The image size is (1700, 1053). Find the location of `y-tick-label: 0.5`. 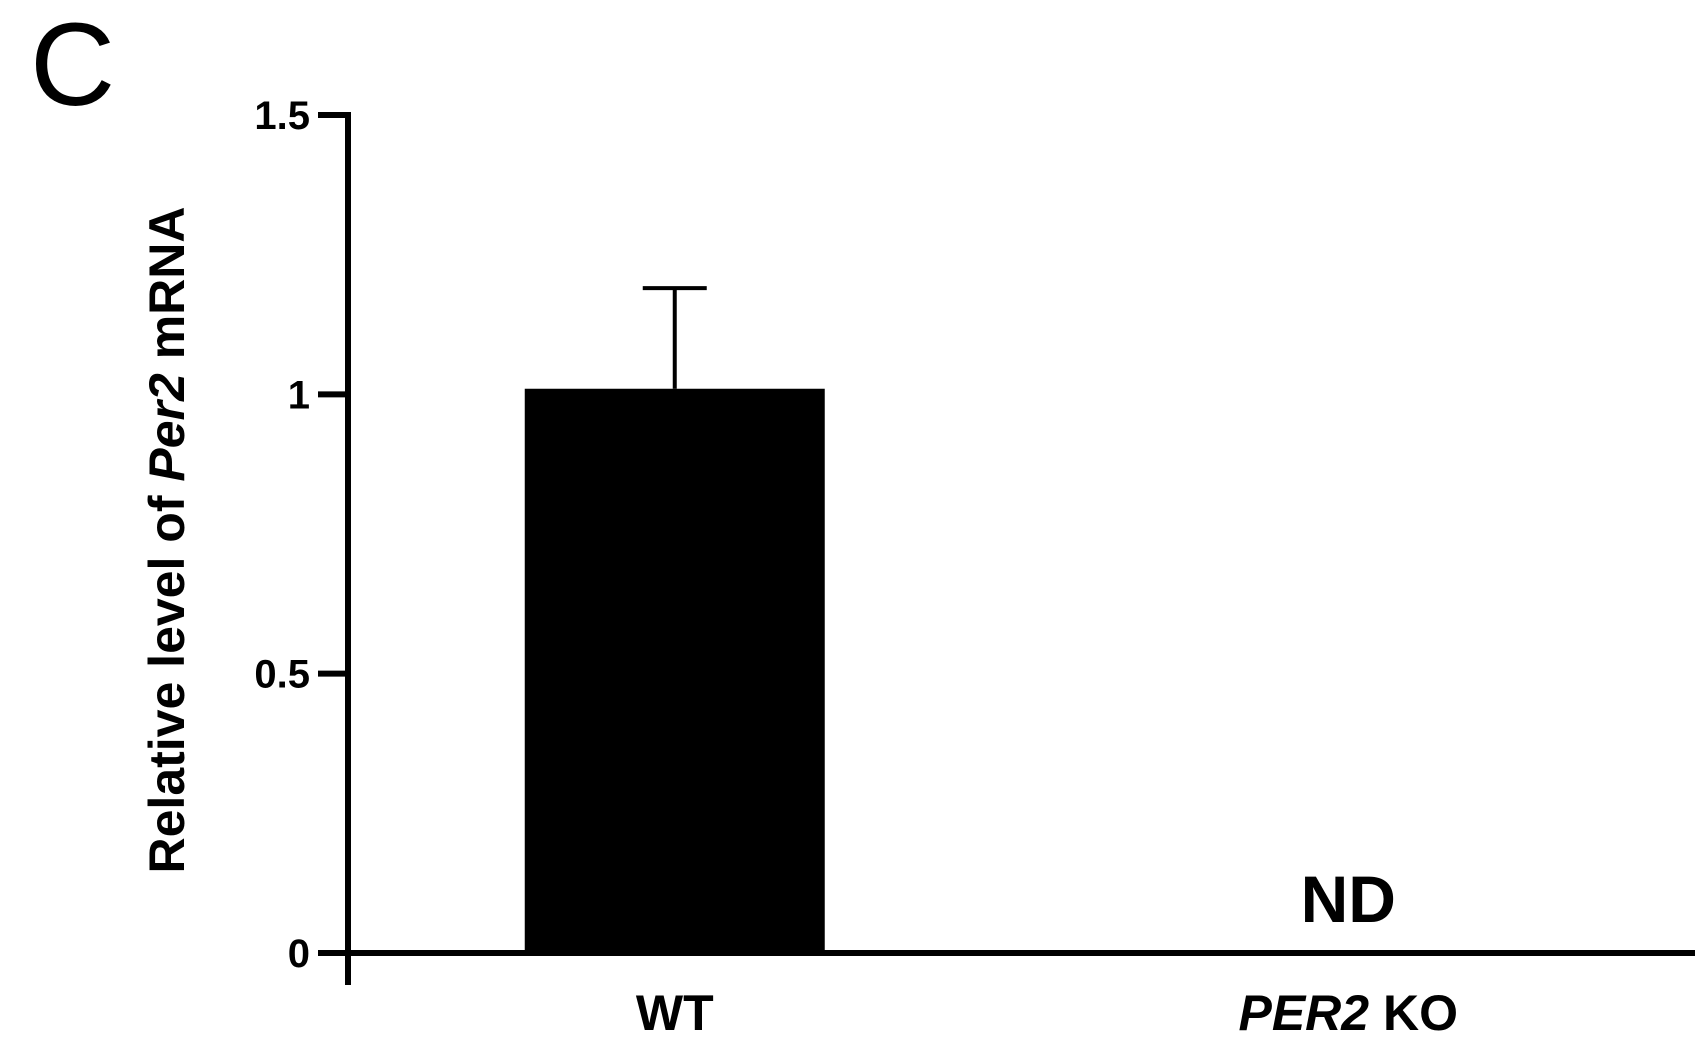

y-tick-label: 0.5 is located at coordinates (282, 675).